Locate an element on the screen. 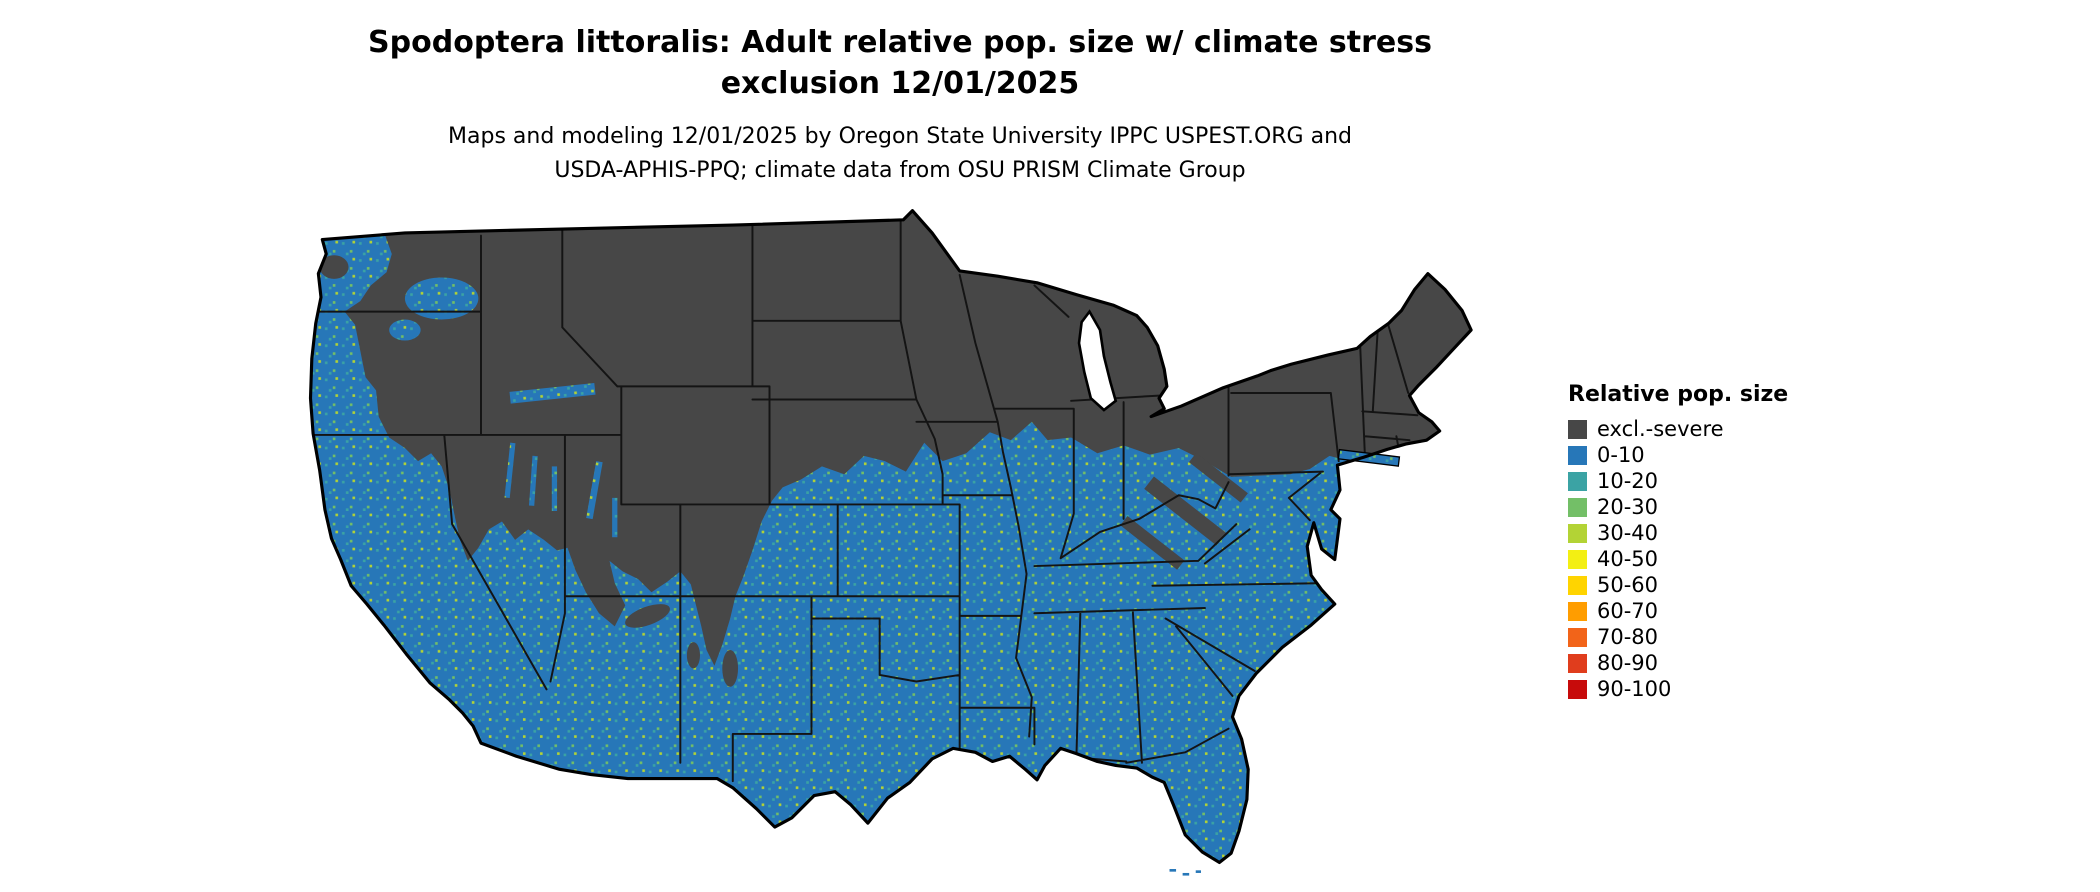  legend-entry: 20-30 is located at coordinates (1718, 507).